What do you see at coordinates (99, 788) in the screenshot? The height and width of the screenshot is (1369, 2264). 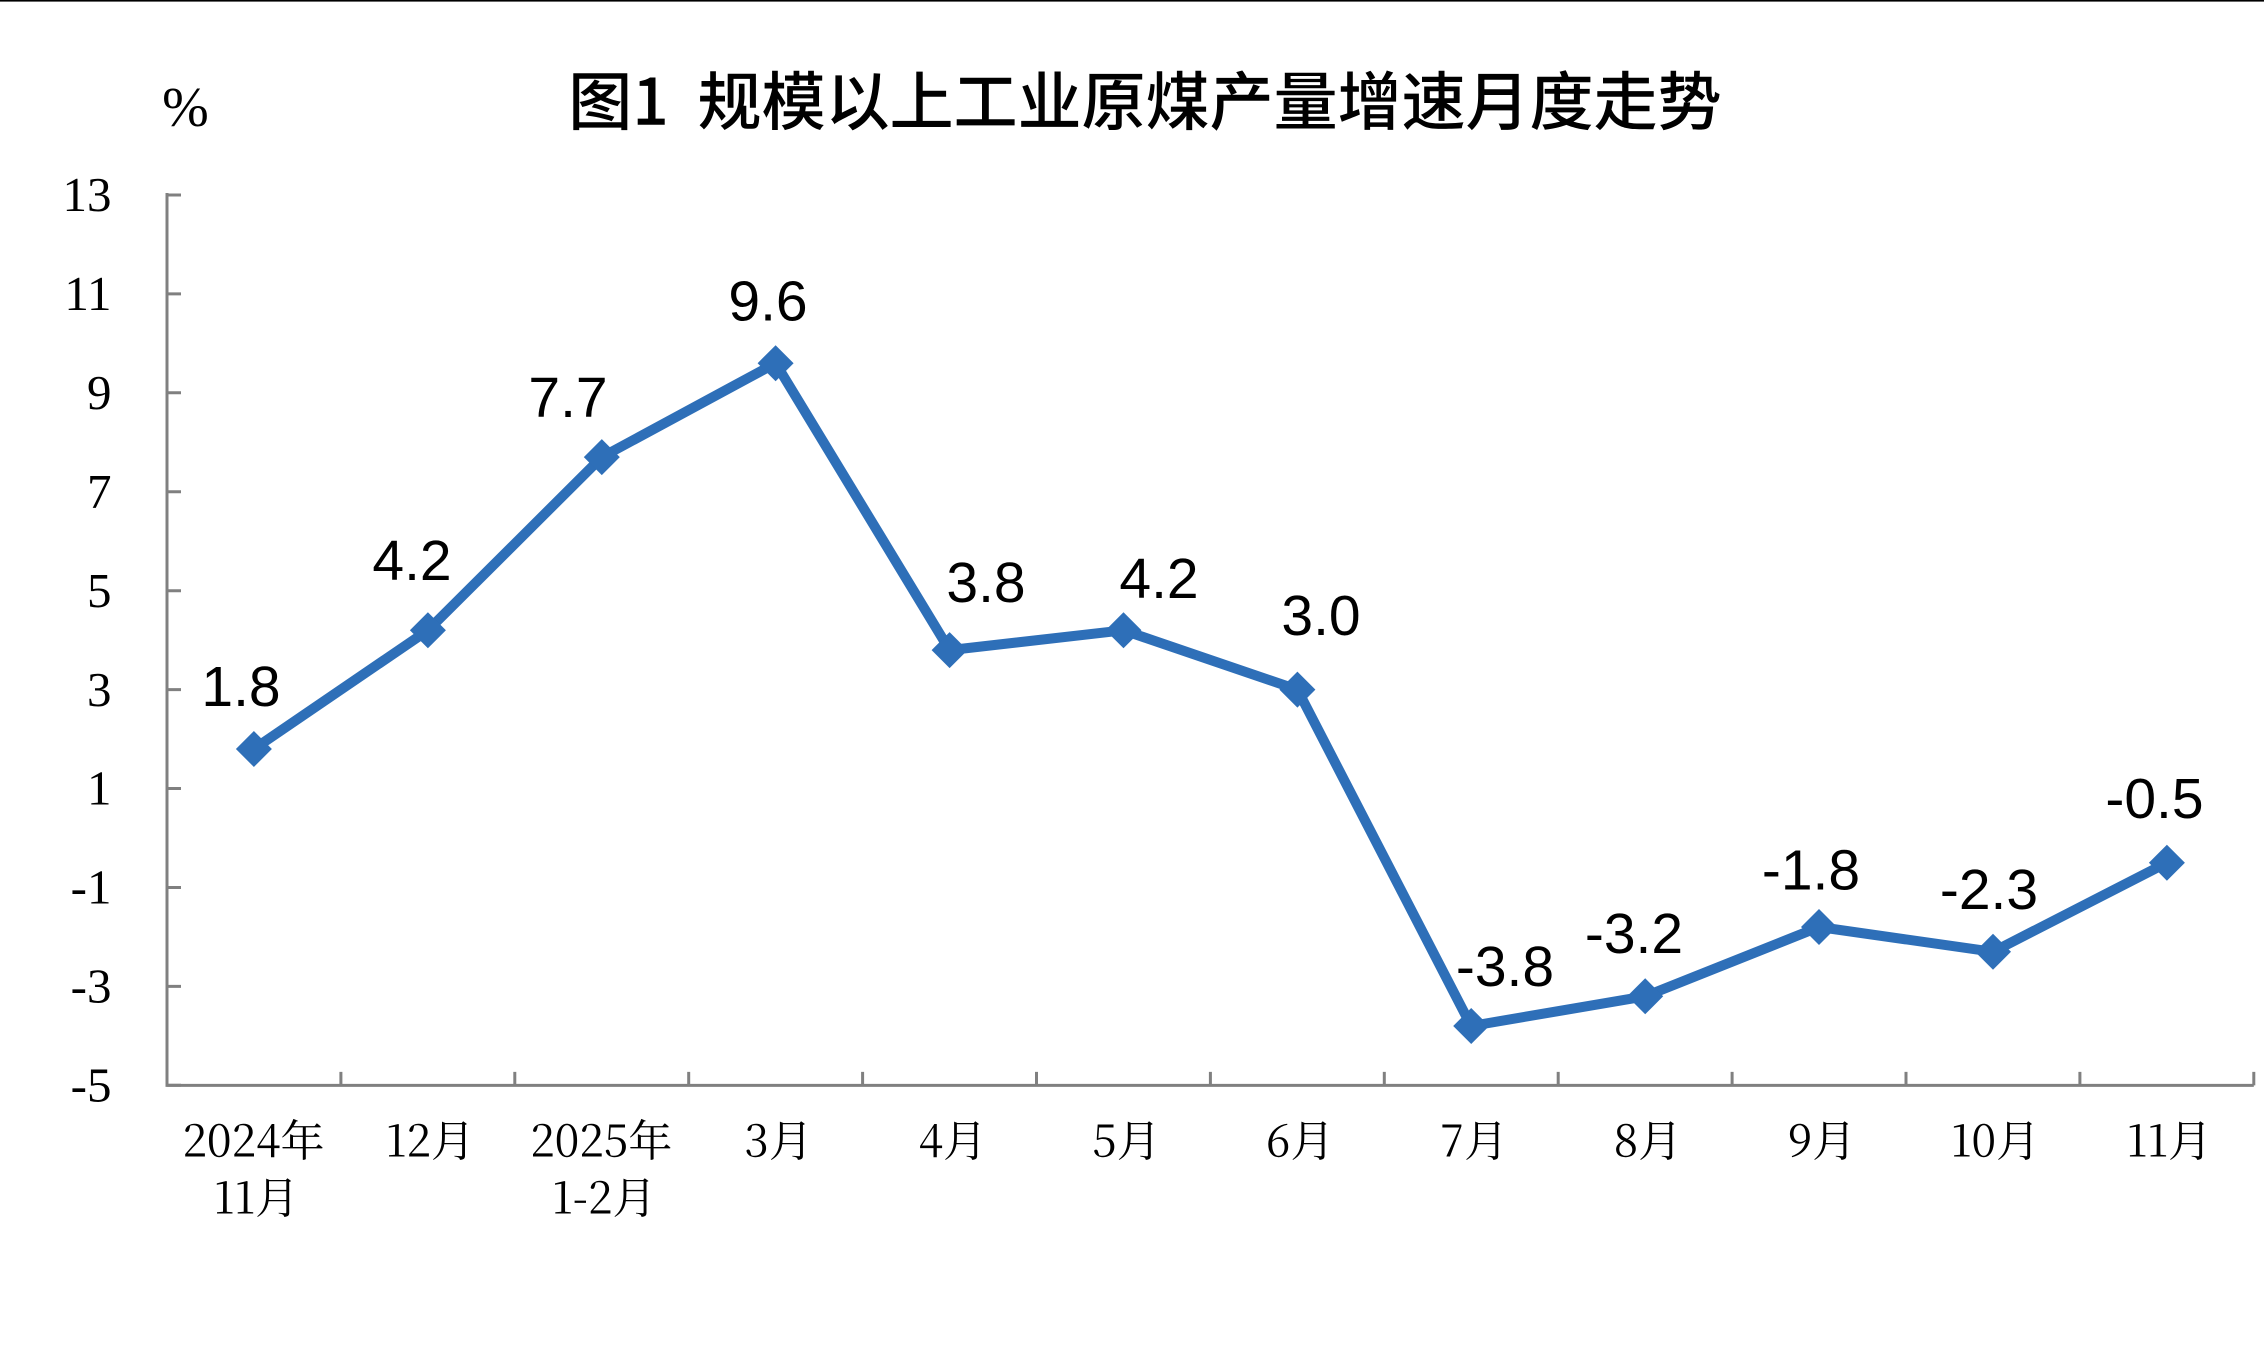 I see `svg-text: 1` at bounding box center [99, 788].